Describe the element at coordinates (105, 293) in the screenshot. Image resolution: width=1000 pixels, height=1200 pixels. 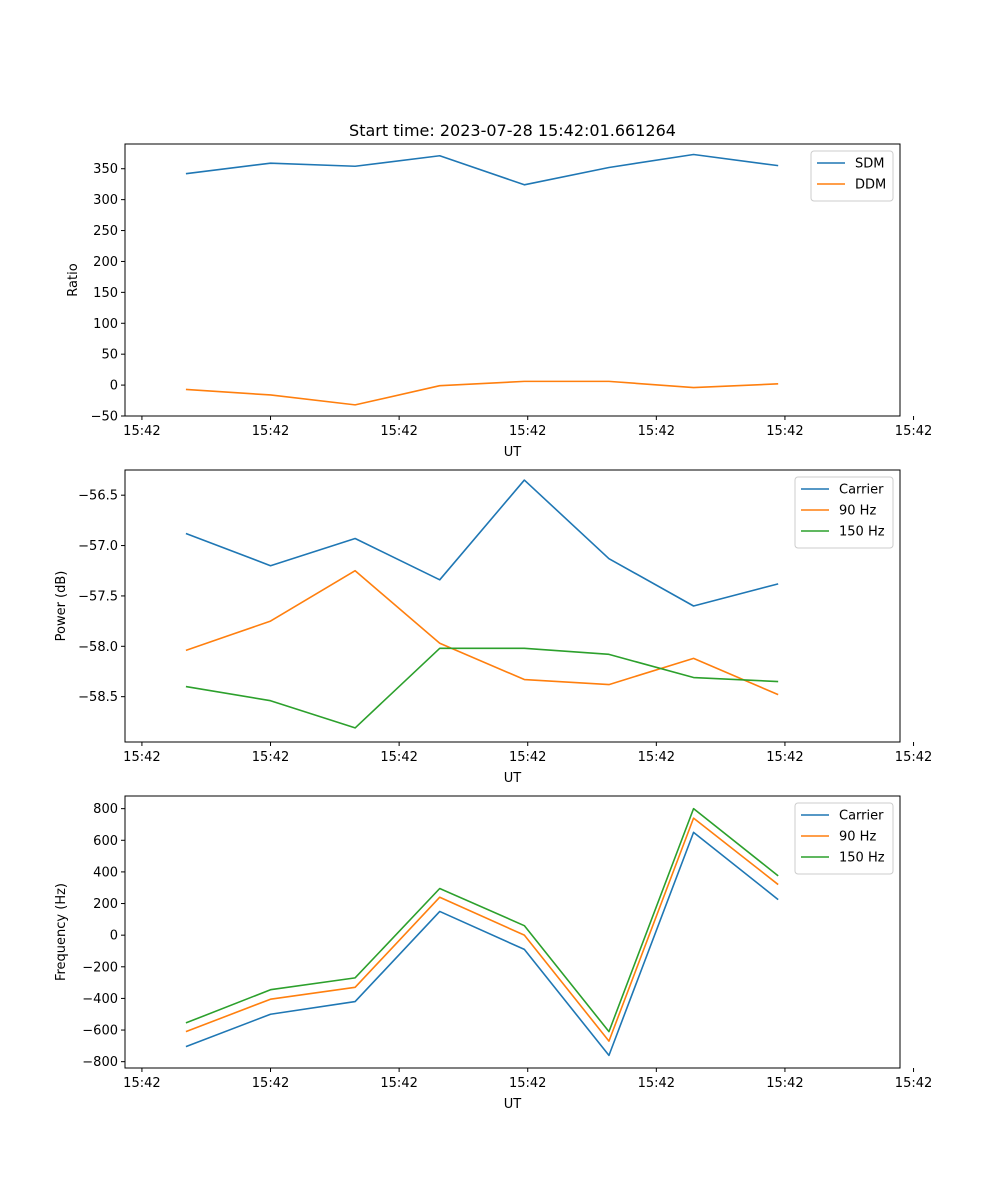
I see `y-tick-label: 150` at that location.